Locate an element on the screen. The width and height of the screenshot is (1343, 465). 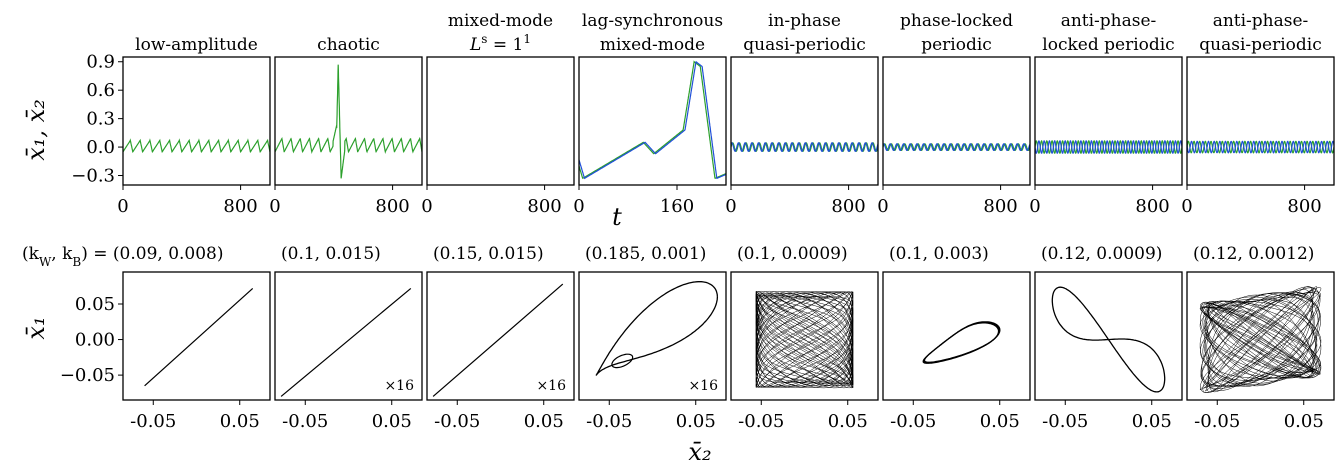
panel-title-line: periodic is located at coordinates (956, 45).